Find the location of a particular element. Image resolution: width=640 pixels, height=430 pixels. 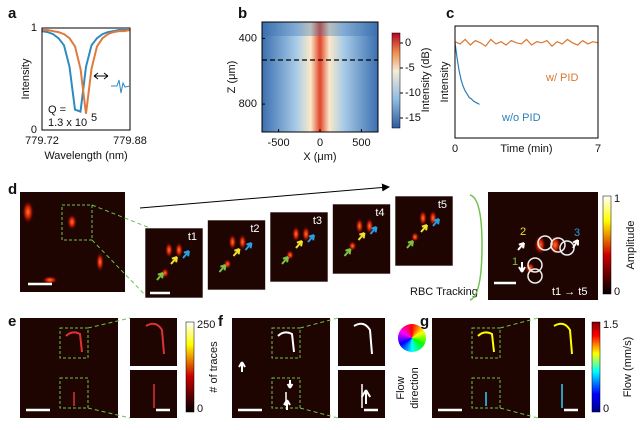

legend-label: Flow is located at coordinates (401, 387).